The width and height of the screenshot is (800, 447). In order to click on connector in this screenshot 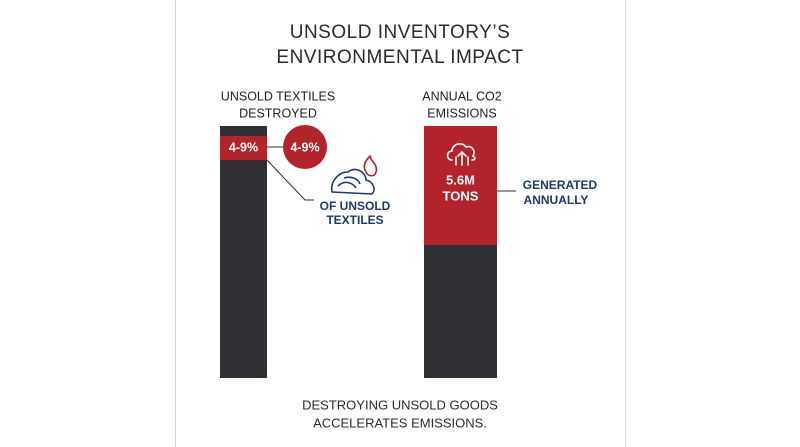, I will do `click(290, 180)`.